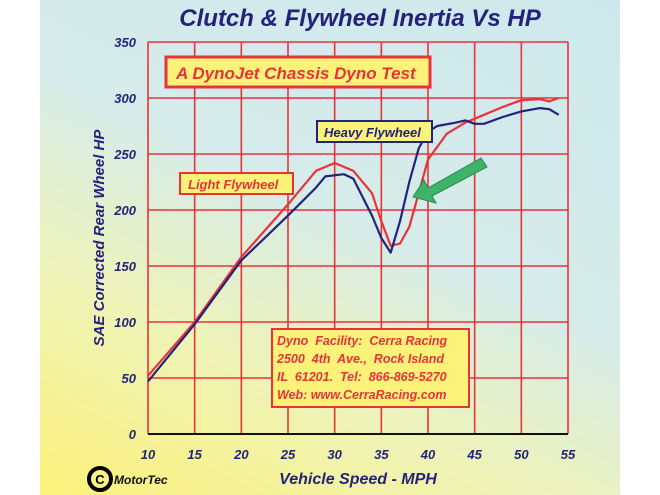 This screenshot has width=660, height=495. Describe the element at coordinates (194, 454) in the screenshot. I see `x-tick-label: 15` at that location.